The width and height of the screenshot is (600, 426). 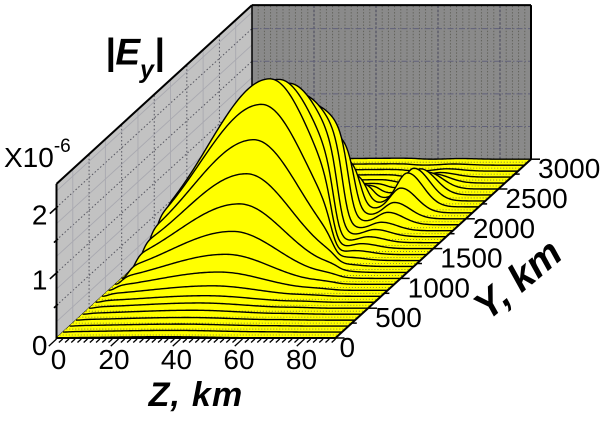 I want to click on svg-text: 80, so click(x=301, y=359).